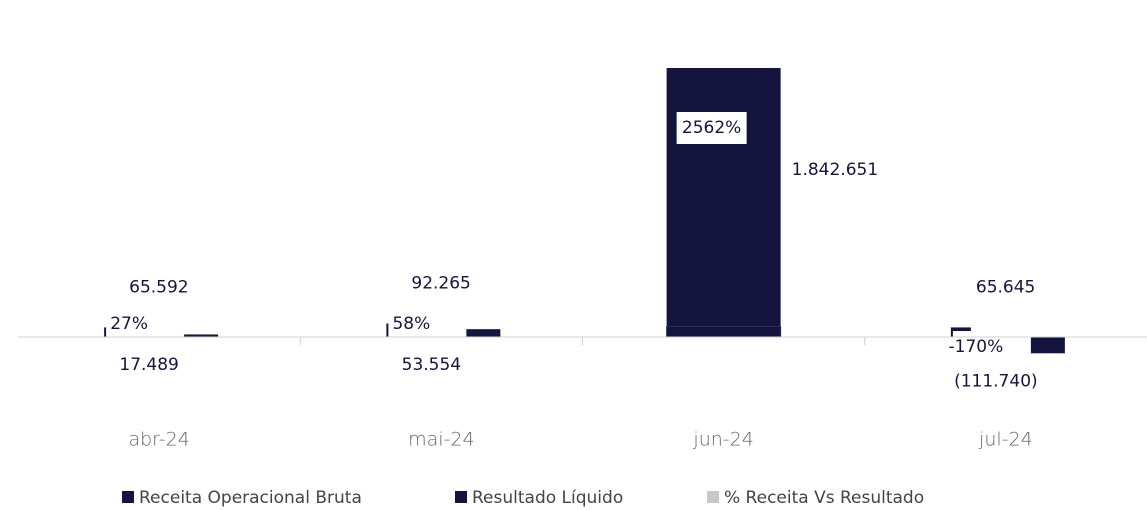  I want to click on percent-label: 58%, so click(411, 324).